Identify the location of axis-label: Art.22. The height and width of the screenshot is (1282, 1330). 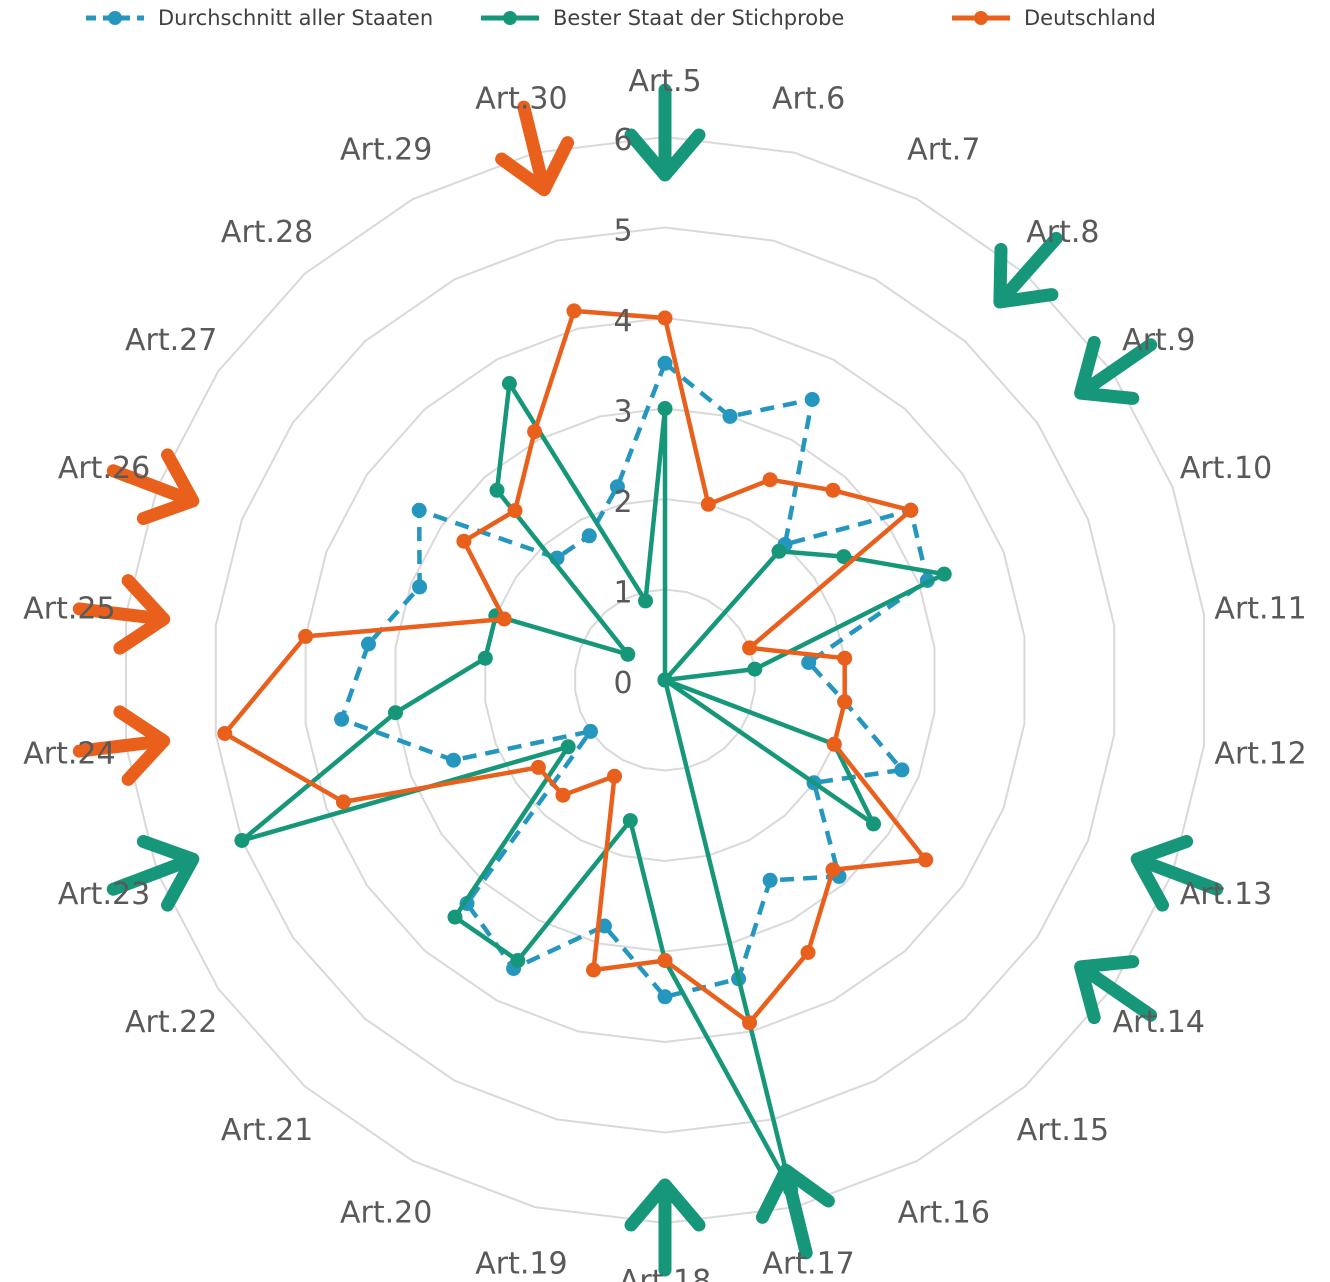
(171, 1022).